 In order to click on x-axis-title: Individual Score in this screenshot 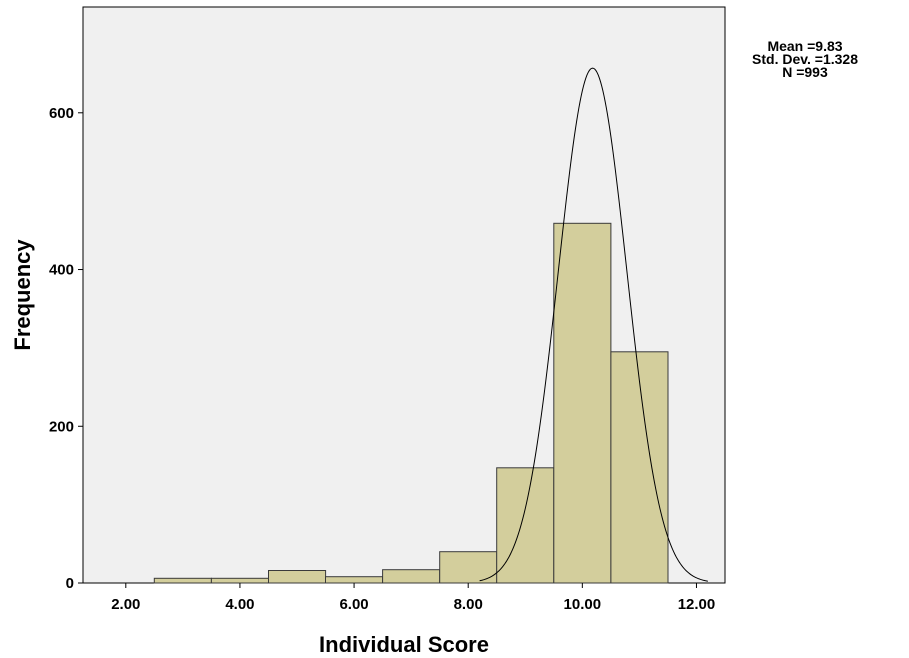, I will do `click(404, 644)`.